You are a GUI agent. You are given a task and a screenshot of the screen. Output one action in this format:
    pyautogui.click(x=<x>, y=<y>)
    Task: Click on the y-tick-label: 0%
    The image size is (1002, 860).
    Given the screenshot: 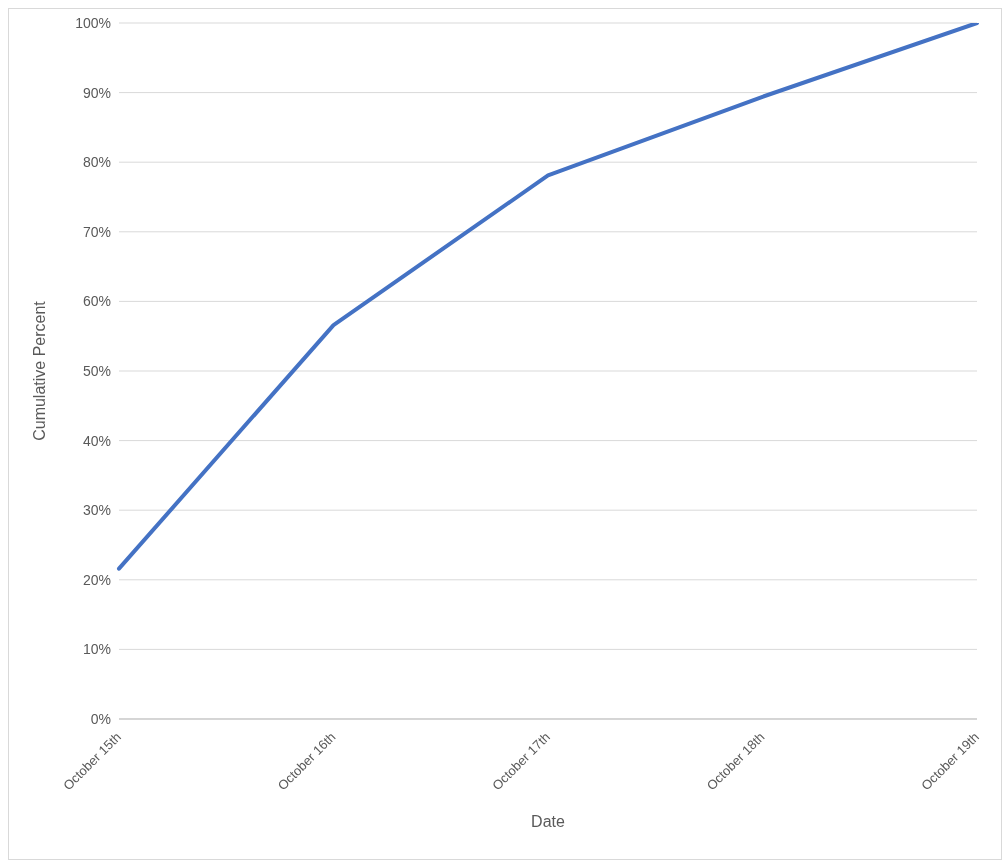 What is the action you would take?
    pyautogui.click(x=100, y=718)
    